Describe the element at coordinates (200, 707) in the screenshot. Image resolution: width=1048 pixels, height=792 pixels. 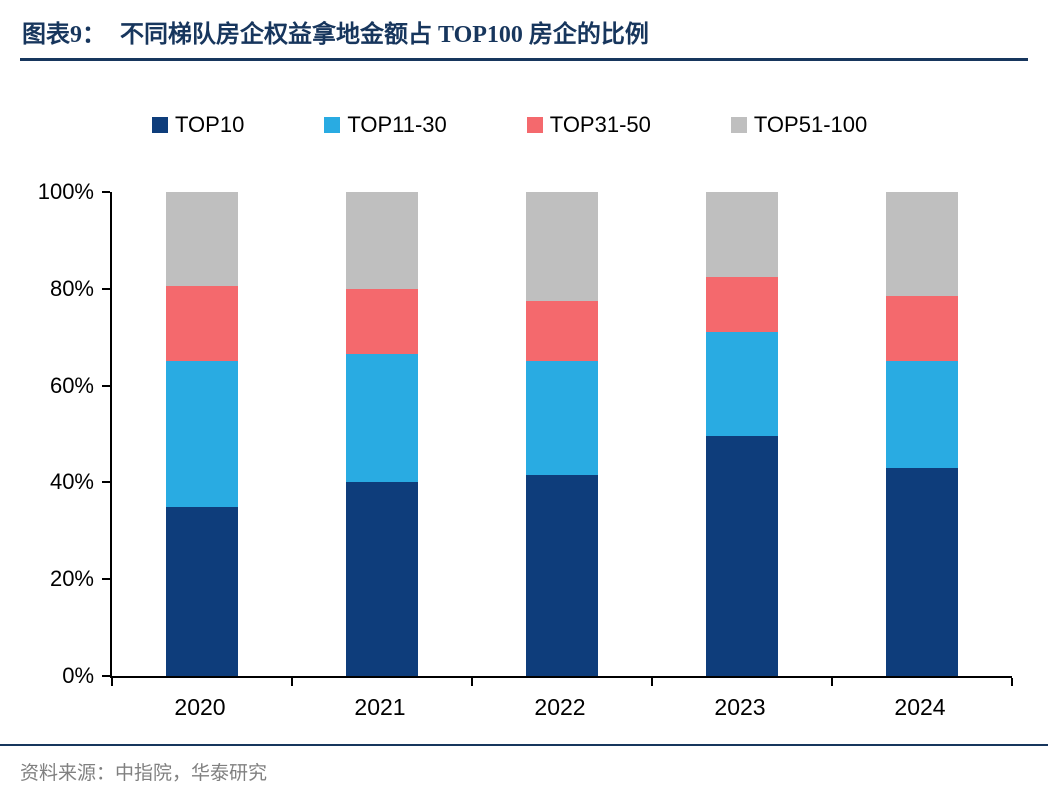
I see `x-axis-label-2020: 2020` at that location.